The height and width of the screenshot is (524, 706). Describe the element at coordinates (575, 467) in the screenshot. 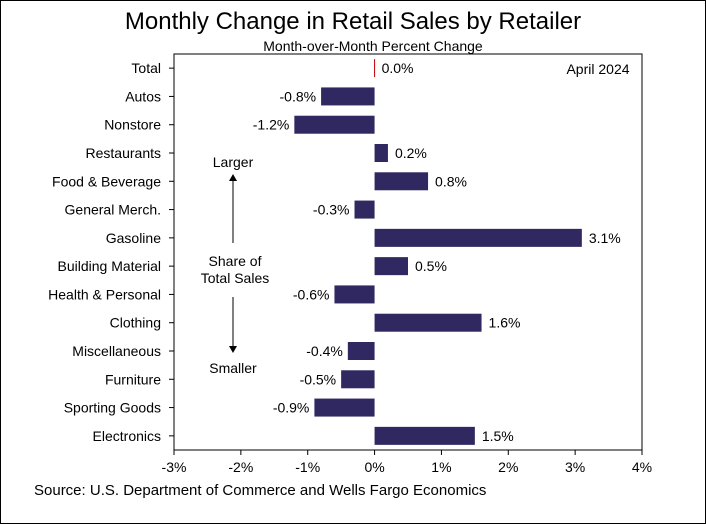

I see `x-tick-label: 3%` at that location.